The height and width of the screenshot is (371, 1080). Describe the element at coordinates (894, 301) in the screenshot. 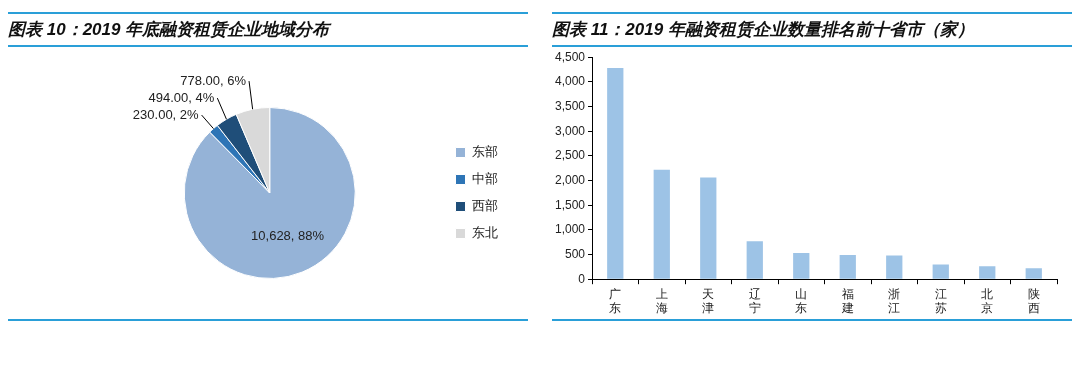

I see `x-tick-label: 浙江` at that location.